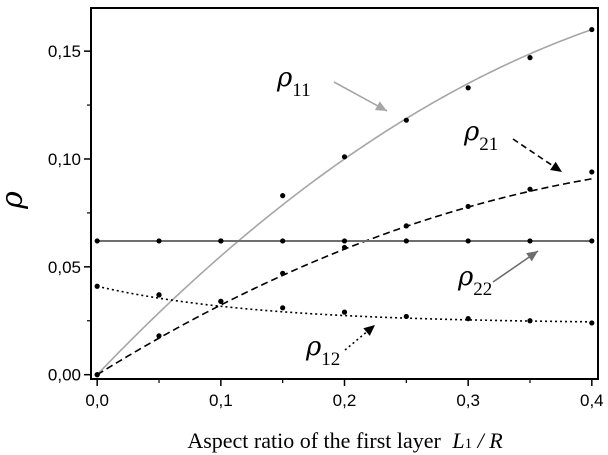  I want to click on label-rho21-sub: 21, so click(488, 144).